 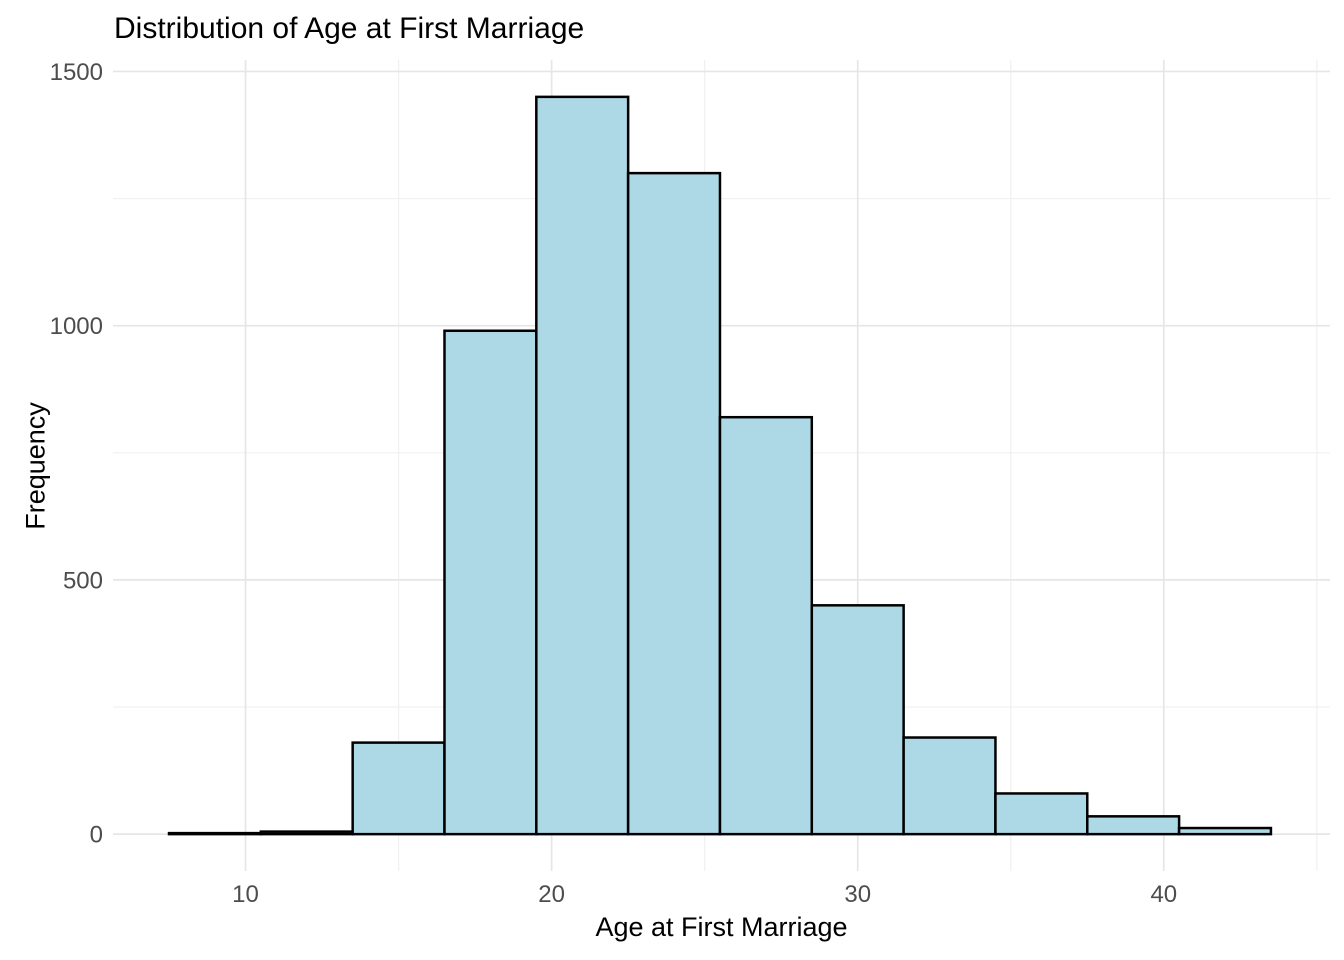 What do you see at coordinates (35, 466) in the screenshot?
I see `y-axis-title: Frequency` at bounding box center [35, 466].